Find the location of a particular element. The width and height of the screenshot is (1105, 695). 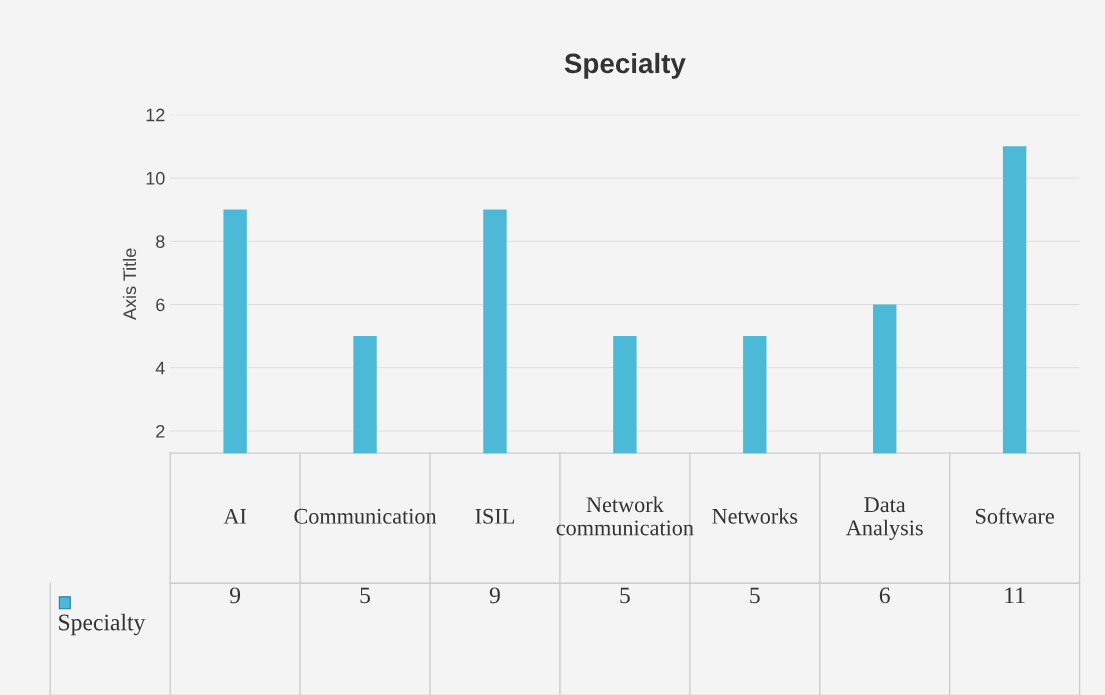

y-tick-label: 10 is located at coordinates (155, 178).